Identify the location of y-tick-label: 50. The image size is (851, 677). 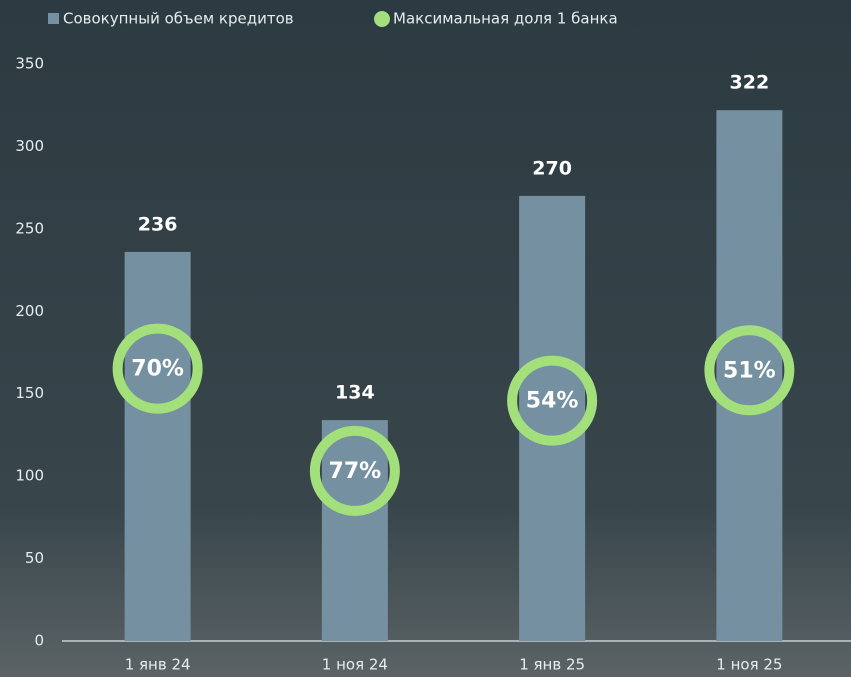
(34, 558).